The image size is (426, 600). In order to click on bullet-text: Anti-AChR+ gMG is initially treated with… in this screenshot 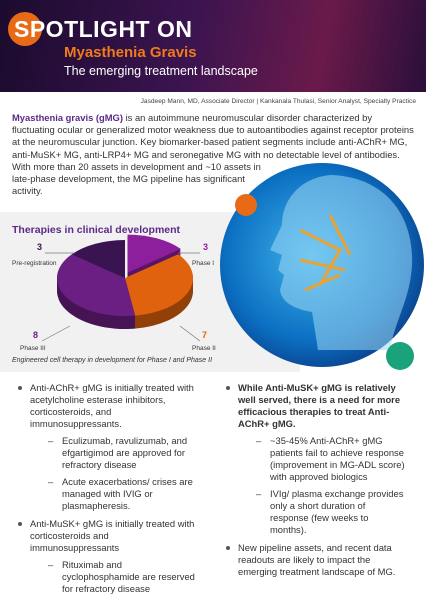, I will do `click(112, 405)`.